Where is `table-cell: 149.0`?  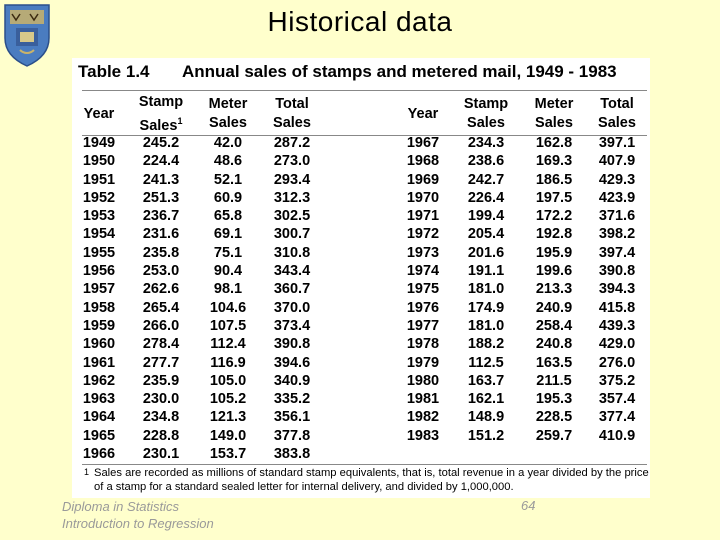 table-cell: 149.0 is located at coordinates (228, 435).